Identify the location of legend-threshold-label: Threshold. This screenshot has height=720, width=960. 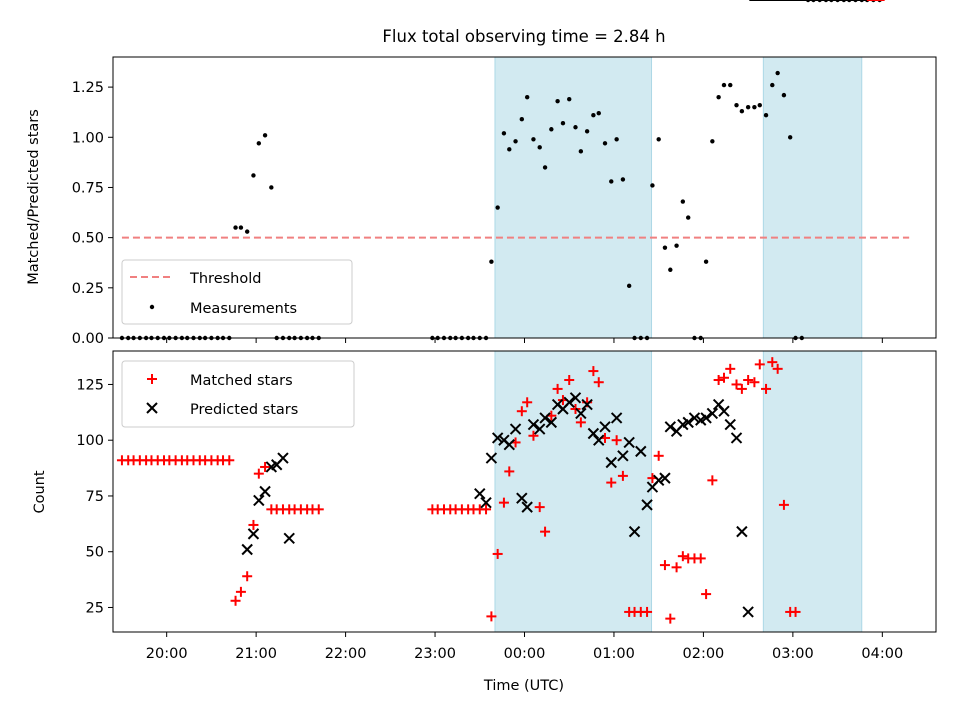
(225, 279).